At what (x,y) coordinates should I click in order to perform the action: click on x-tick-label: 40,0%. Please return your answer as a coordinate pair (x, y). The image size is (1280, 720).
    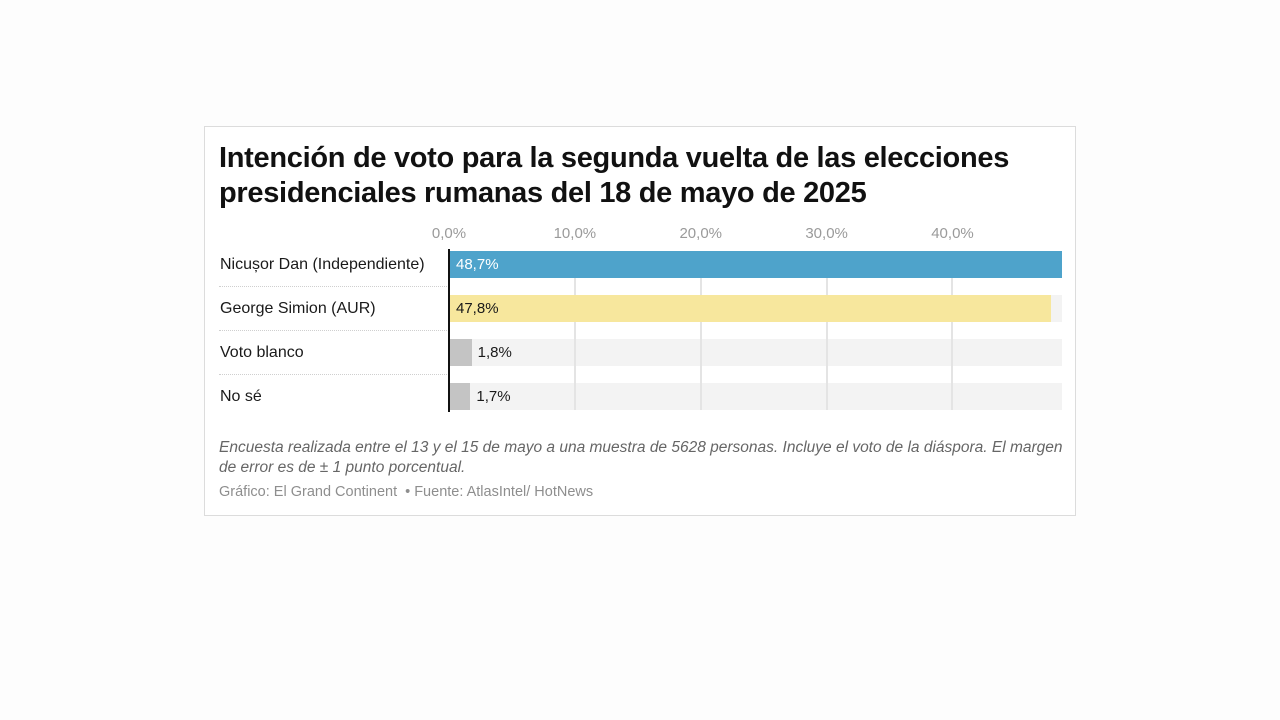
    Looking at the image, I should click on (952, 233).